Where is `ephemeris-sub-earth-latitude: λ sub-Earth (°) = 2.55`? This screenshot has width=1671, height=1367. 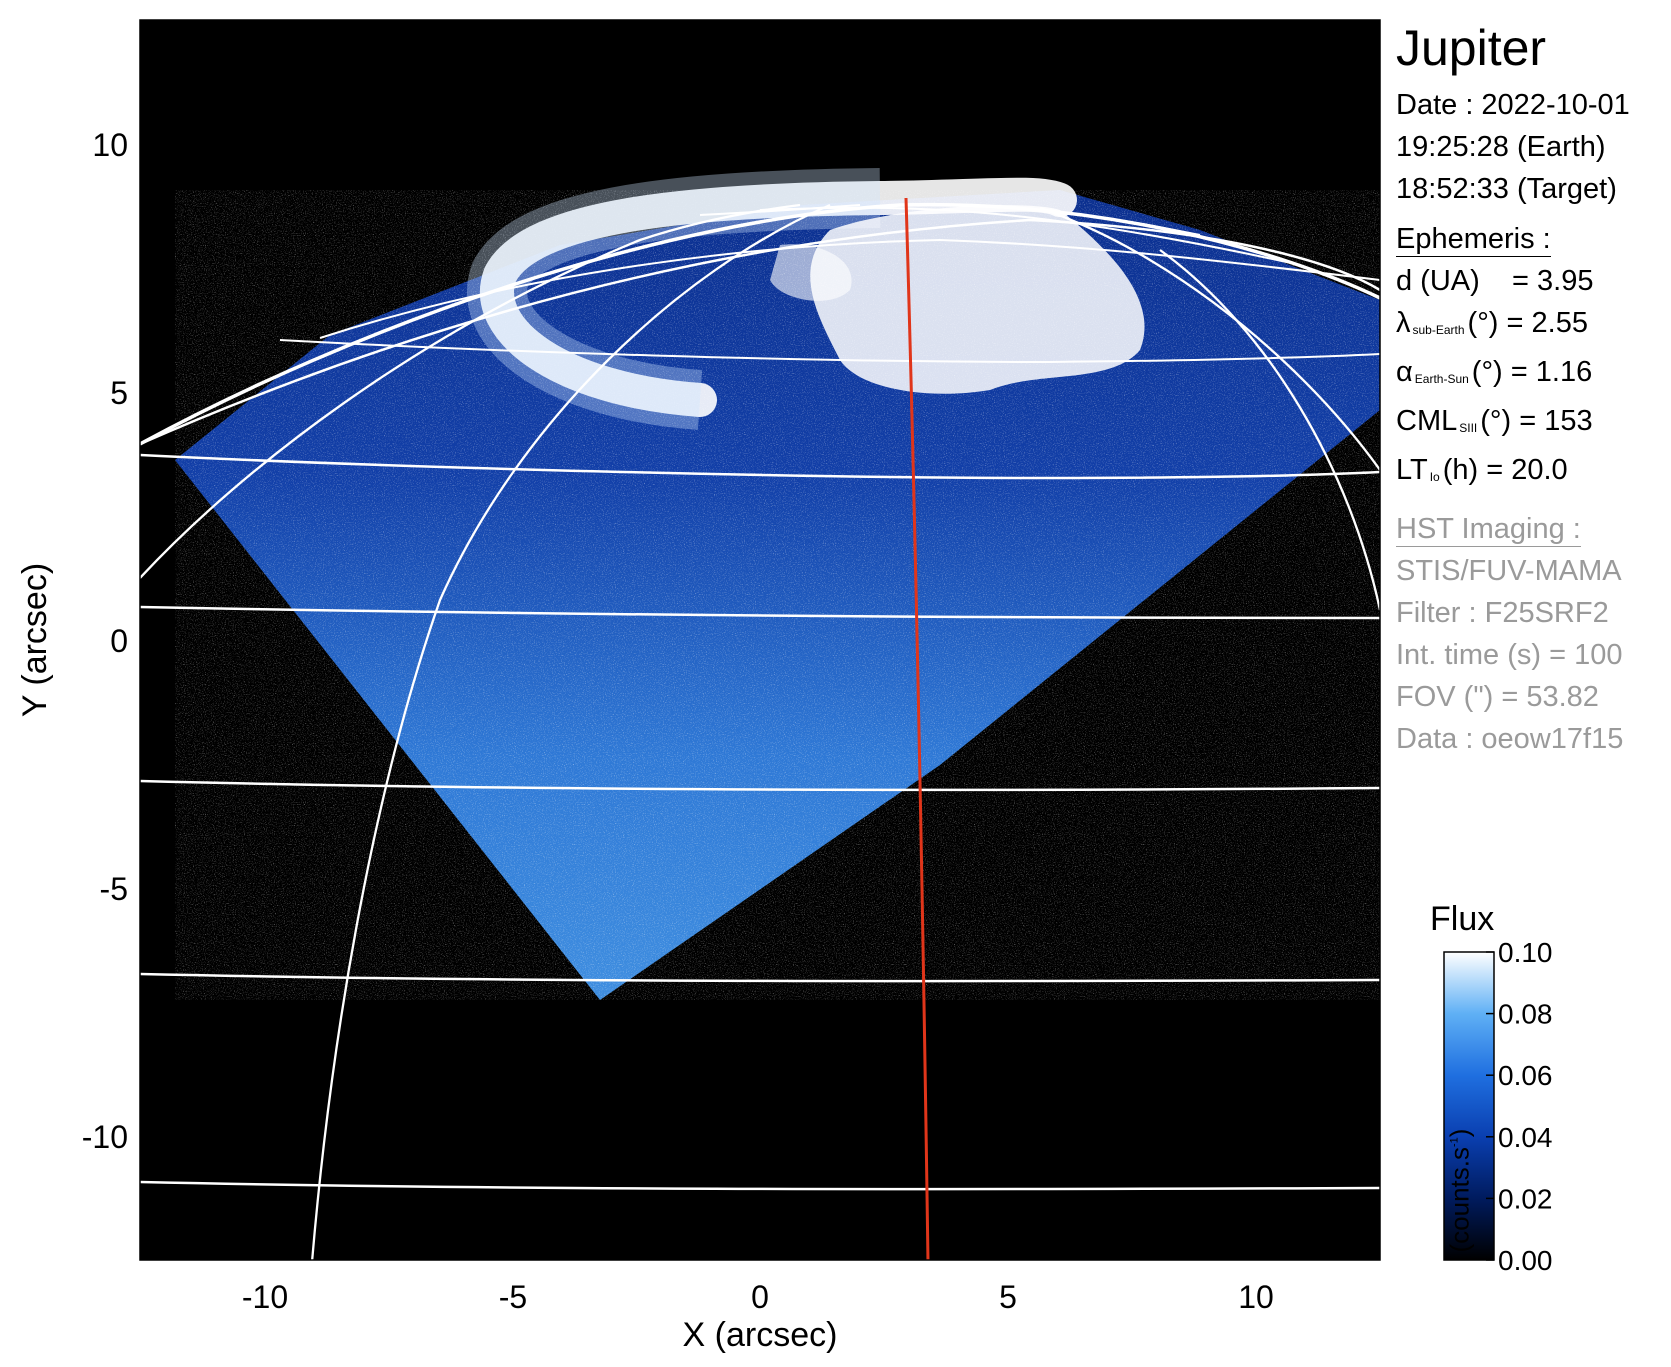 ephemeris-sub-earth-latitude: λ sub-Earth (°) = 2.55 is located at coordinates (1531, 326).